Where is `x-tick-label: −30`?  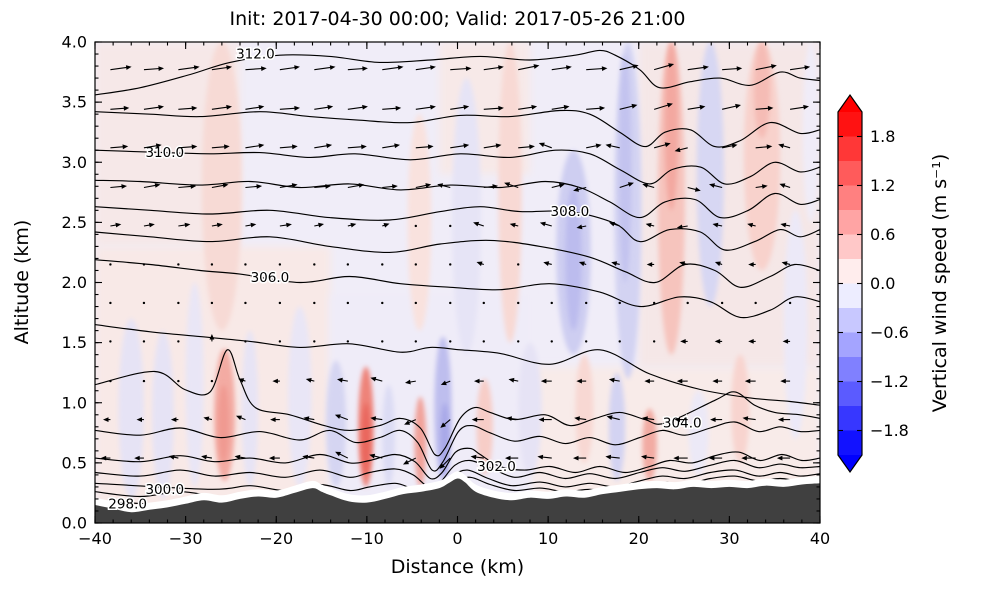 x-tick-label: −30 is located at coordinates (186, 538).